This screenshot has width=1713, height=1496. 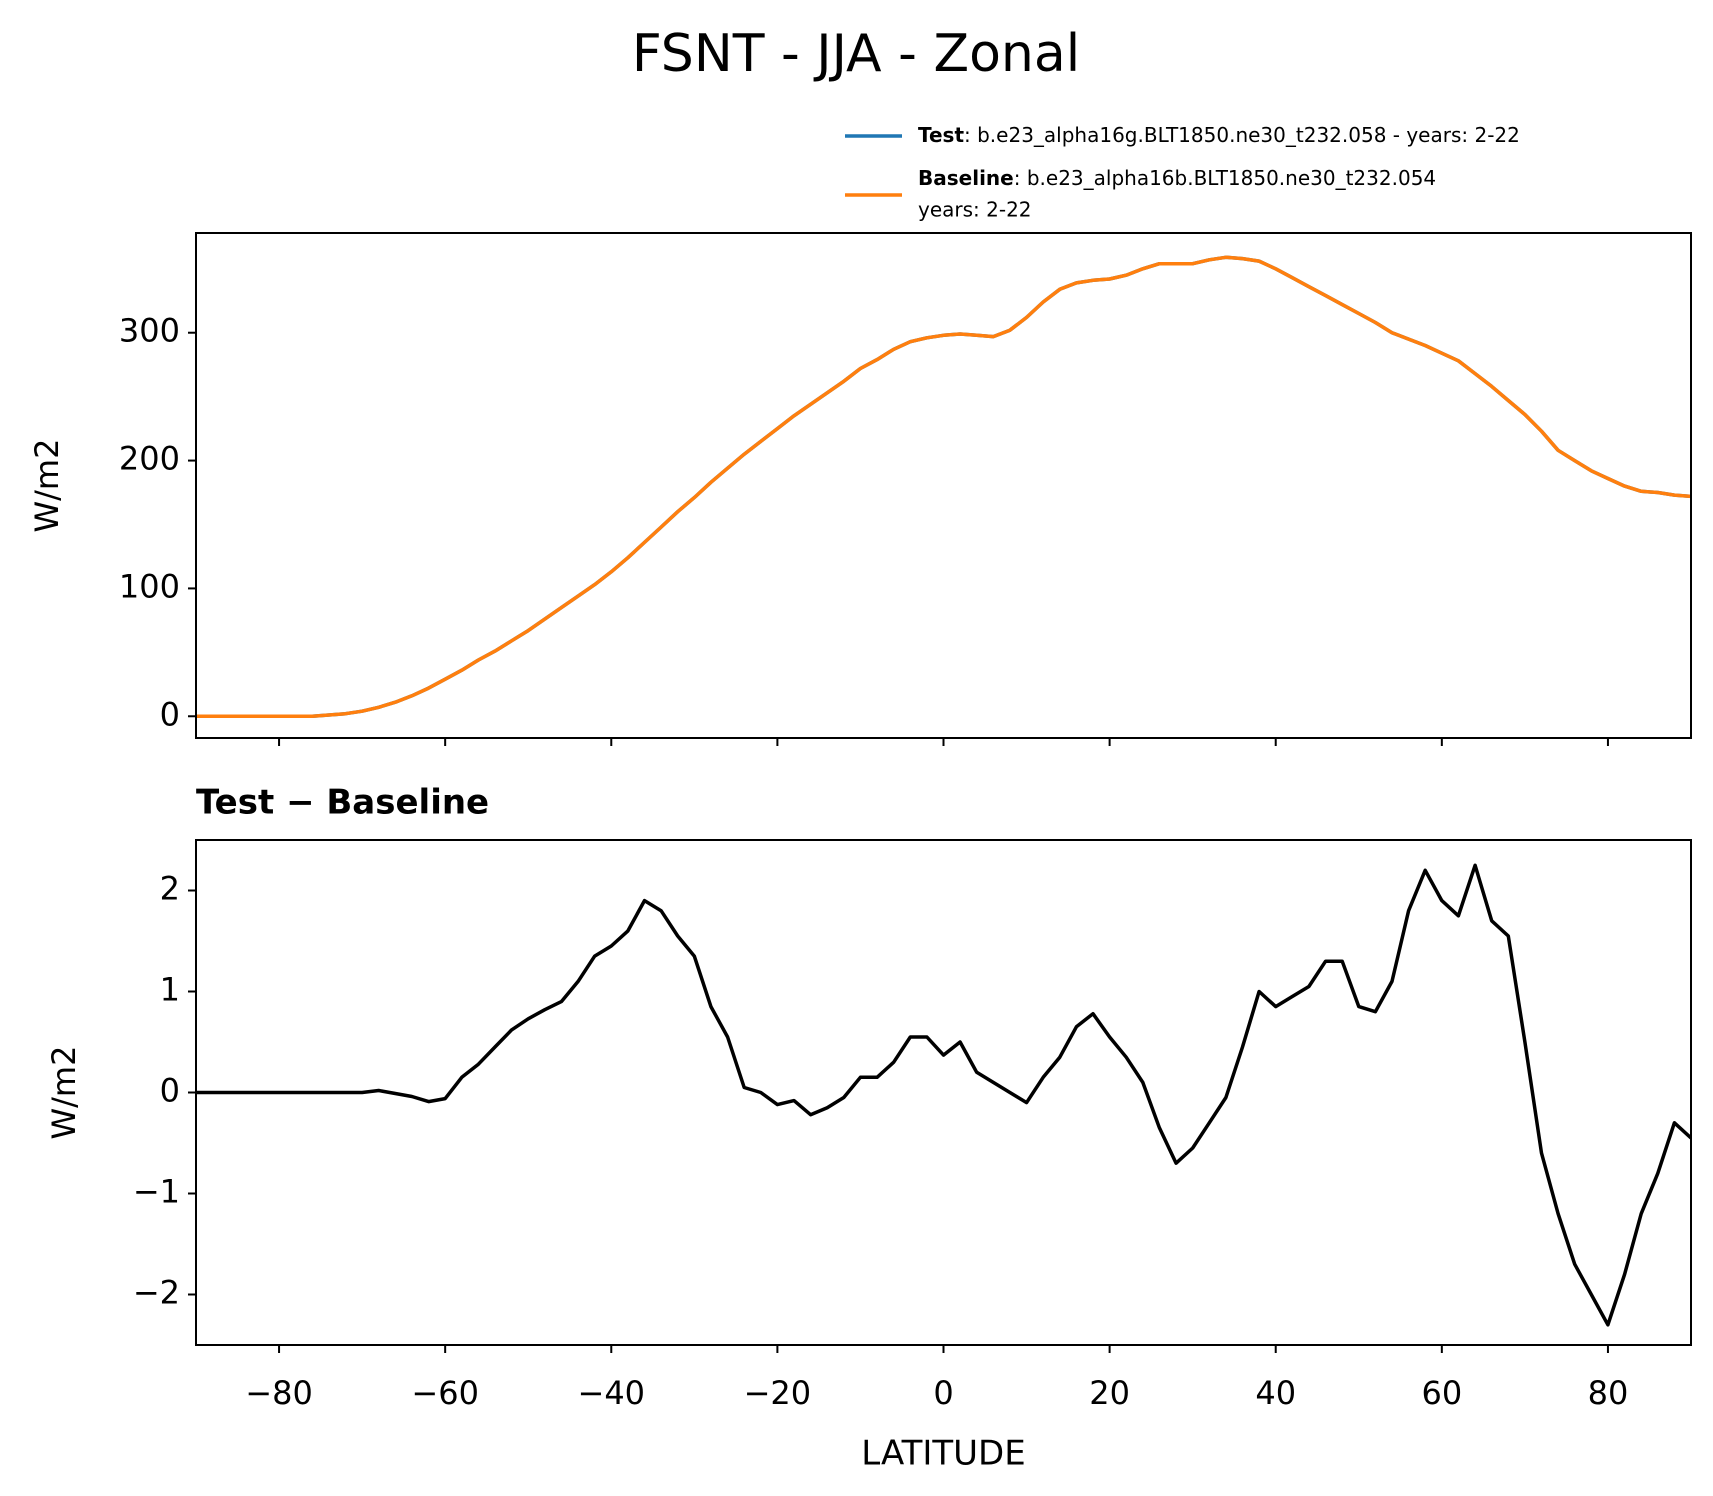 What do you see at coordinates (149, 586) in the screenshot?
I see `y-tick-label: 100` at bounding box center [149, 586].